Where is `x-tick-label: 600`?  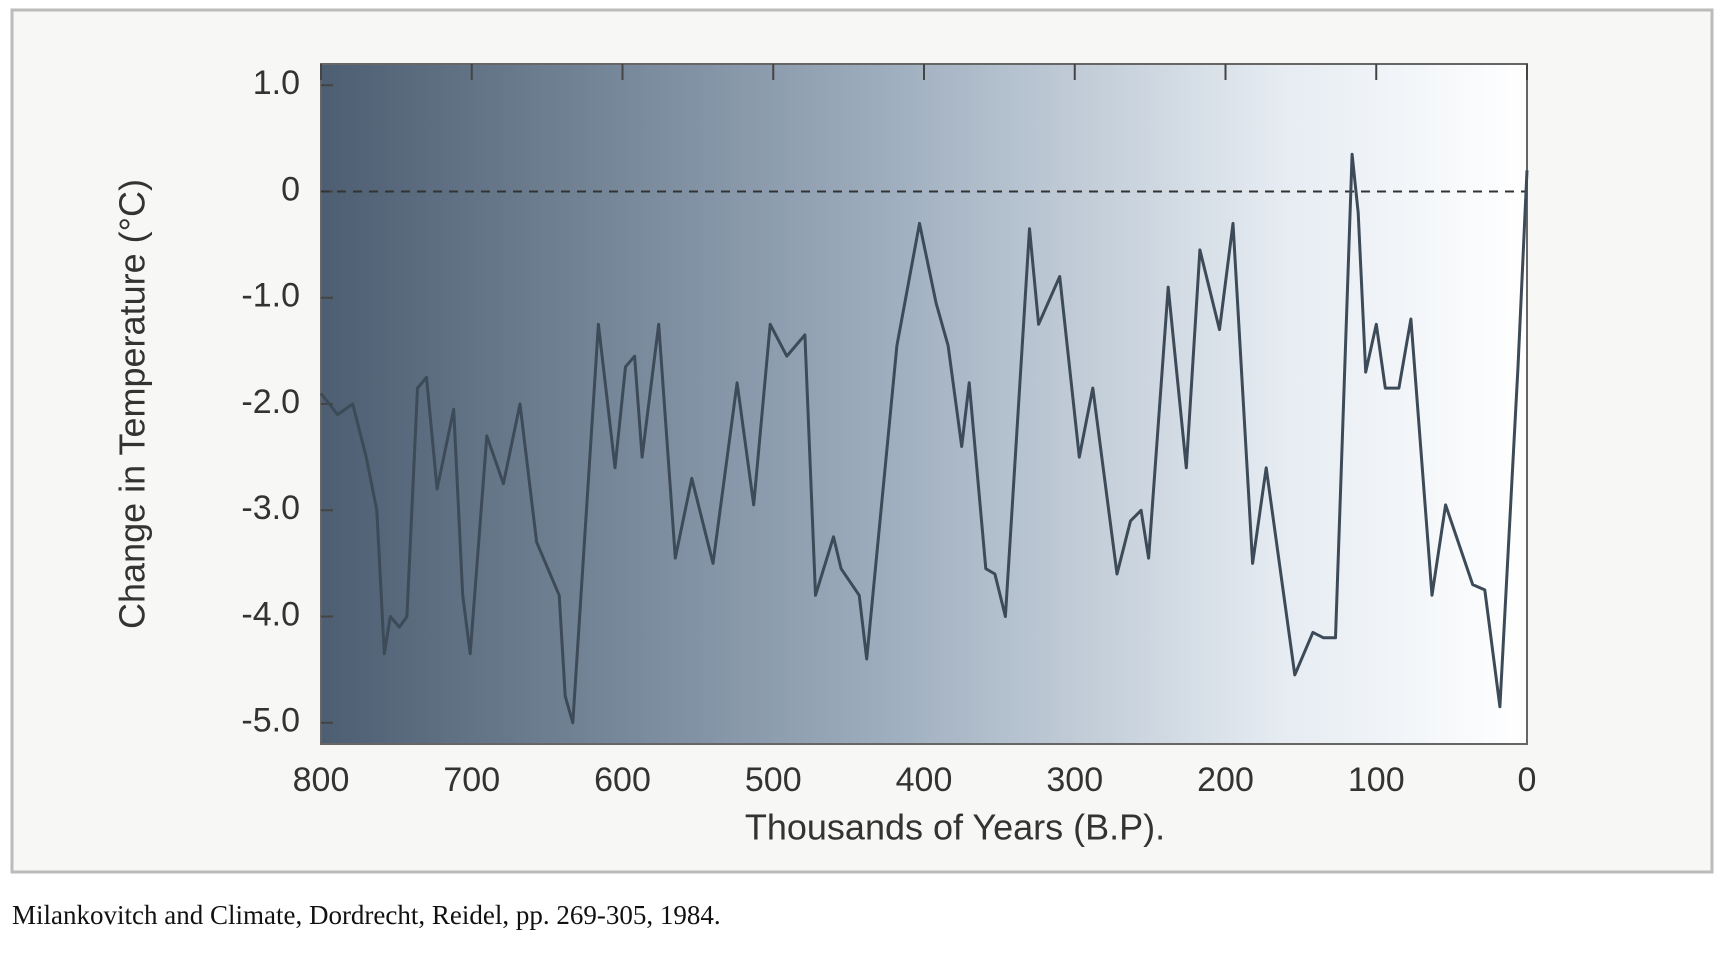 x-tick-label: 600 is located at coordinates (622, 780).